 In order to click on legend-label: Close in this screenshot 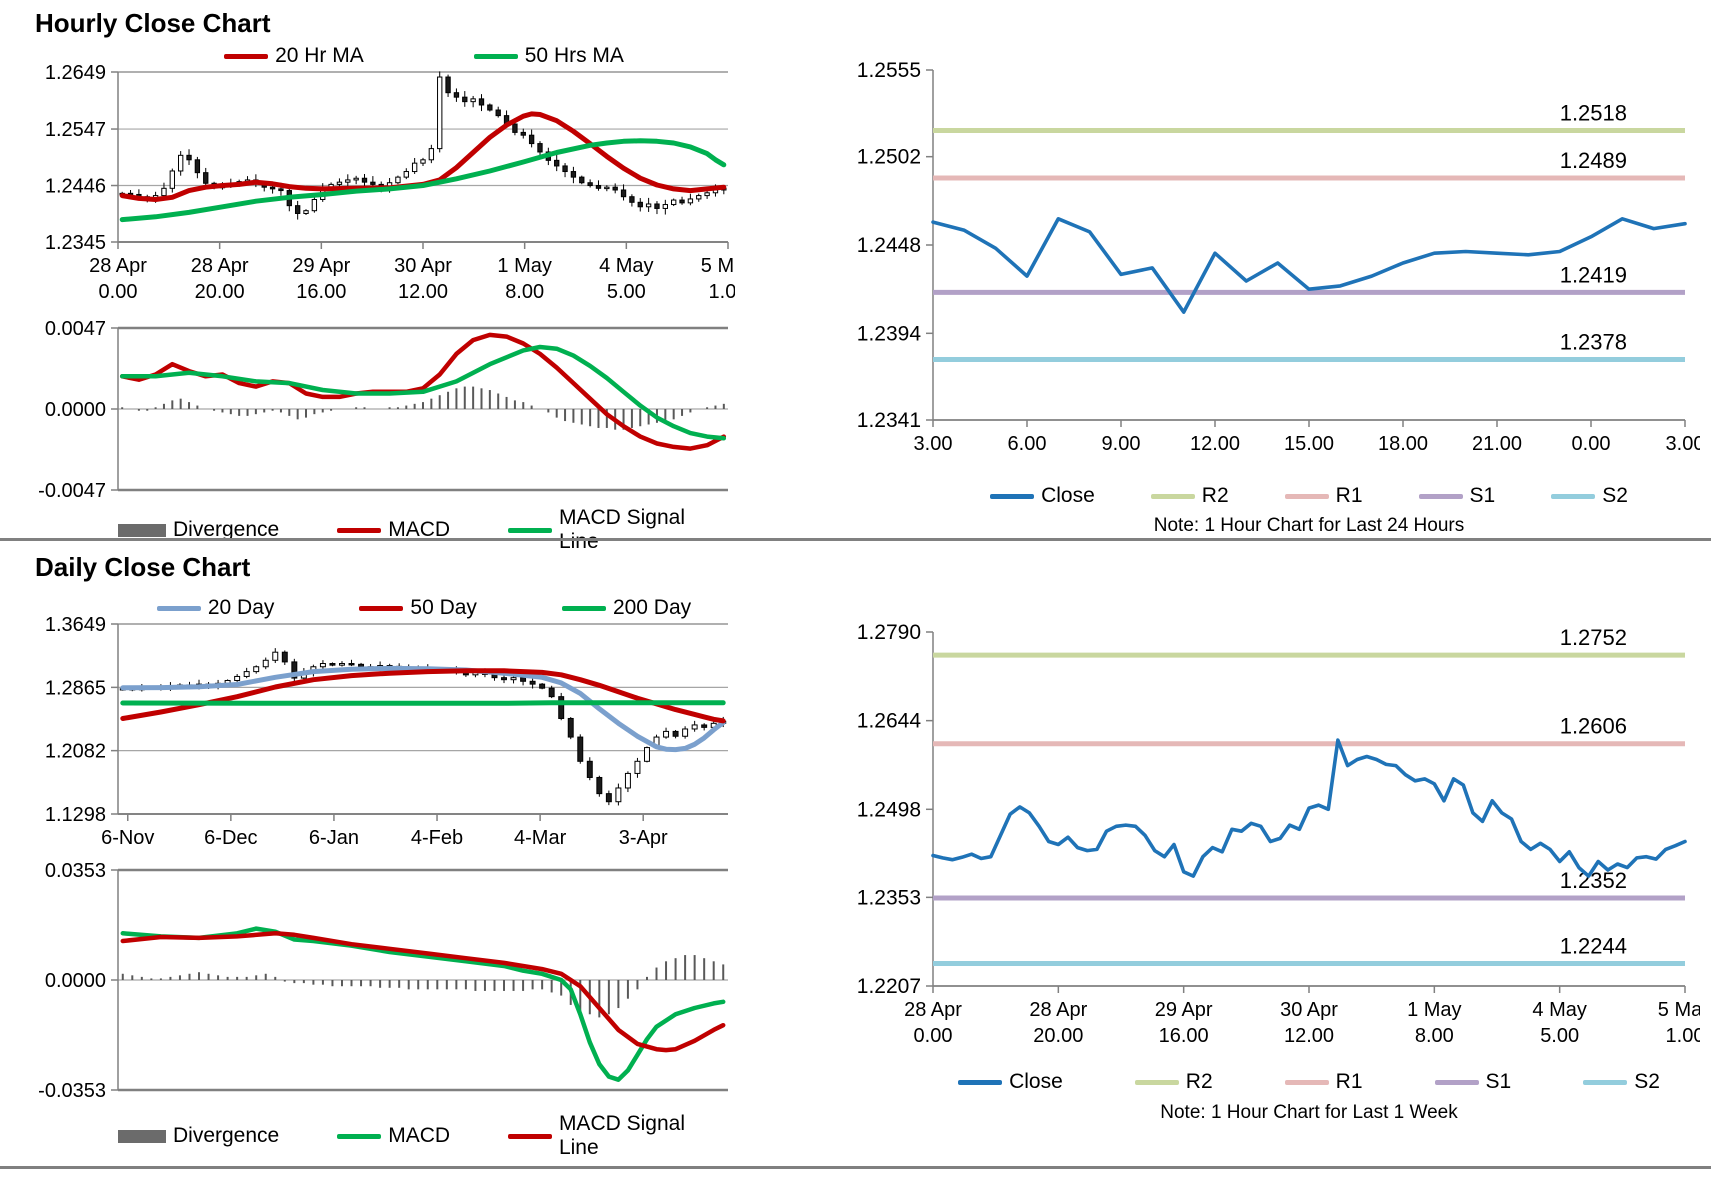, I will do `click(1036, 1081)`.